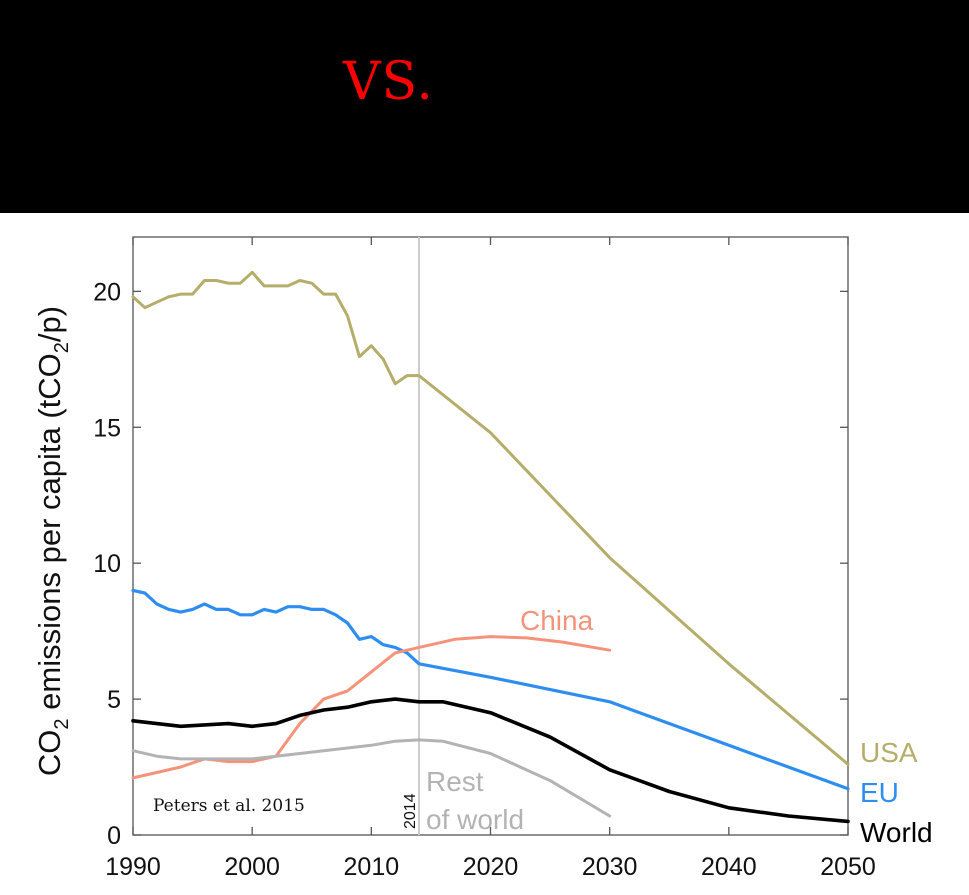 This screenshot has height=895, width=969. Describe the element at coordinates (455, 781) in the screenshot. I see `series-label-rest-of-world: Rest` at that location.